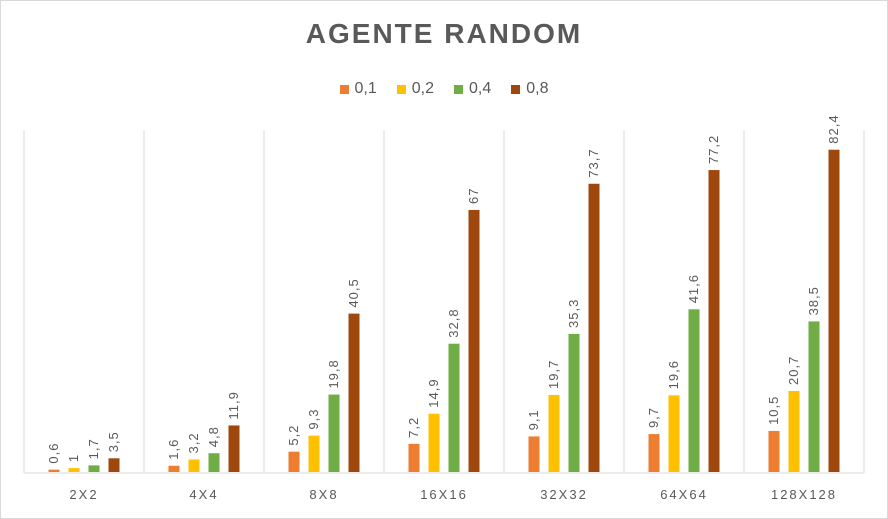 This screenshot has width=888, height=519. What do you see at coordinates (313, 419) in the screenshot?
I see `data-label: 9,3` at bounding box center [313, 419].